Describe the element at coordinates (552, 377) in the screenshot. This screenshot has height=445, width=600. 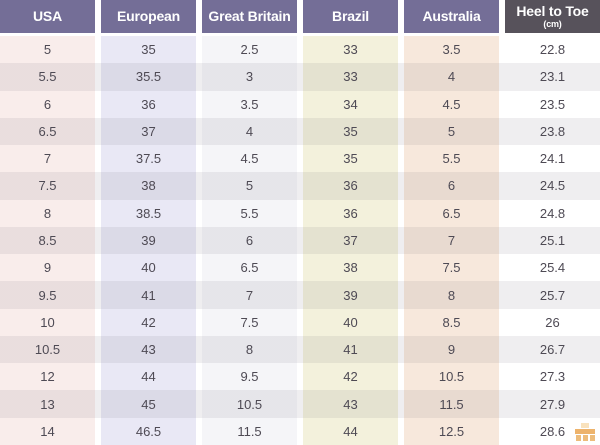
I see `table-cell: 27.3` at that location.